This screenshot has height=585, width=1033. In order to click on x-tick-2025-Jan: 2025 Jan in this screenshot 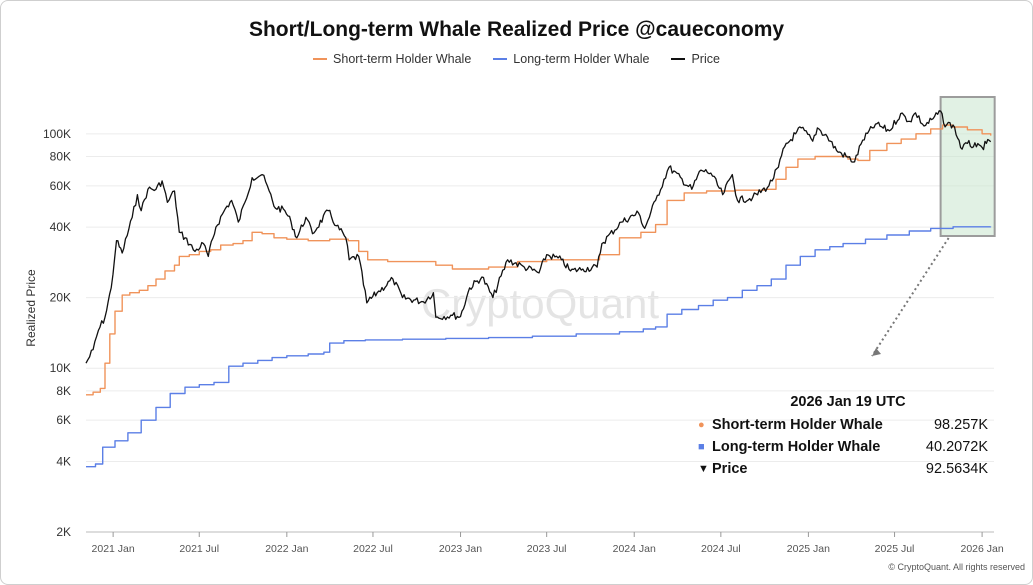, I will do `click(808, 549)`.